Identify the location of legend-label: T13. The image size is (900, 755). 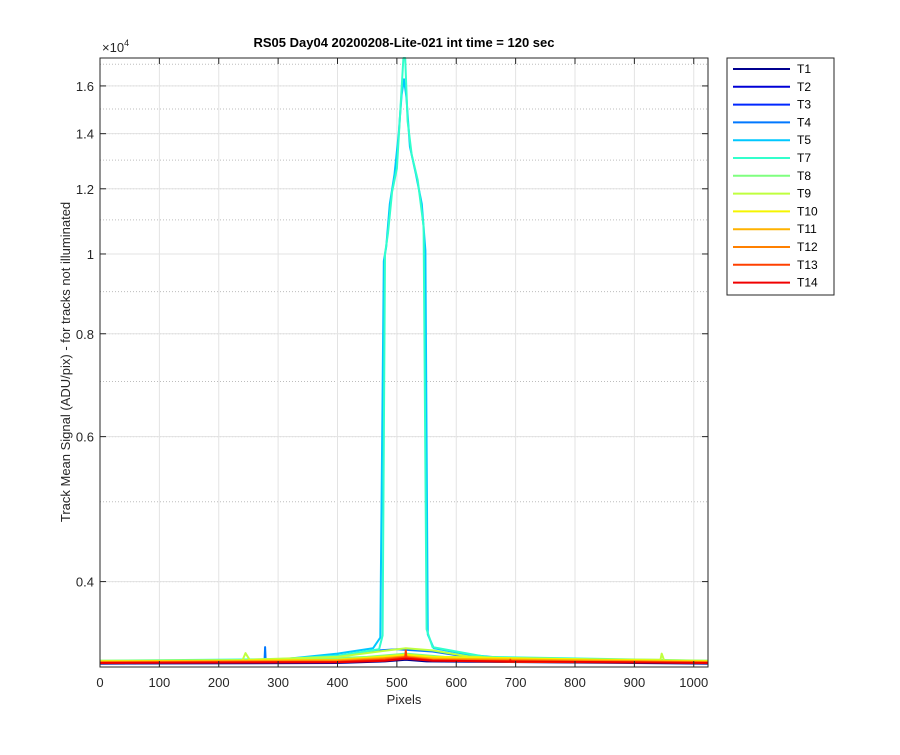
(807, 265).